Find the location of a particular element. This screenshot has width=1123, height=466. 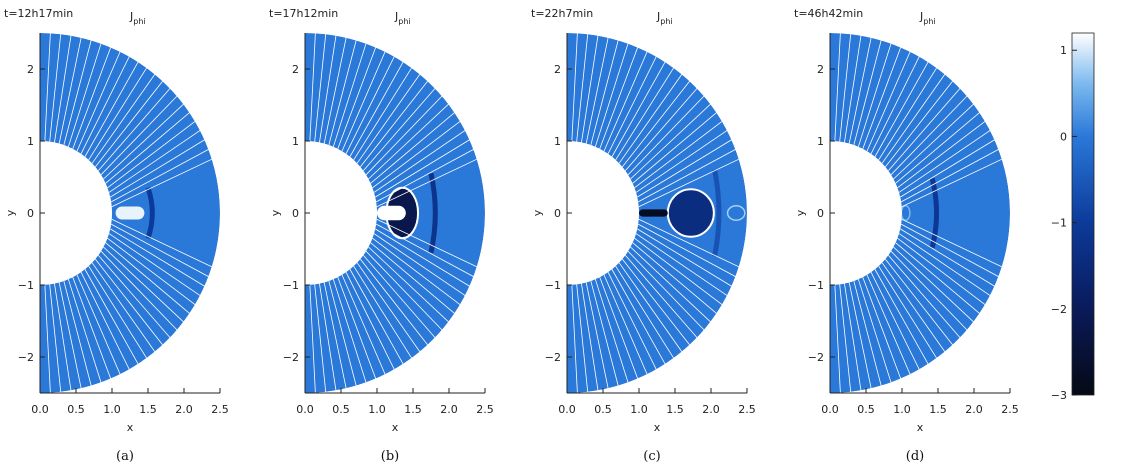

colorbar-tick-label: 1 is located at coordinates (1063, 50).